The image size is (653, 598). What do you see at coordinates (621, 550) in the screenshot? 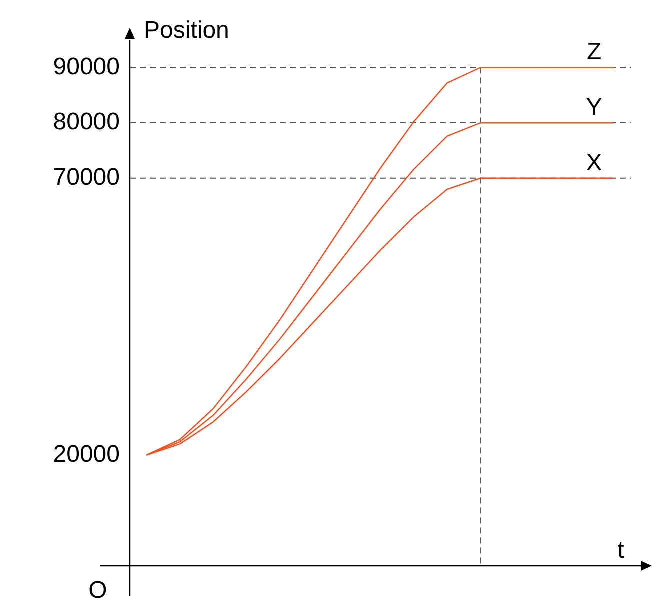
I see `annotation: t` at bounding box center [621, 550].